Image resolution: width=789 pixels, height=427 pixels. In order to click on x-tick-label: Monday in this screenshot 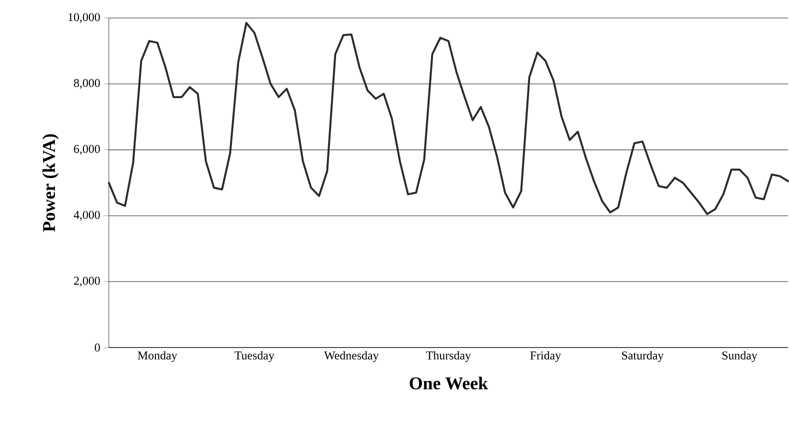, I will do `click(158, 356)`.